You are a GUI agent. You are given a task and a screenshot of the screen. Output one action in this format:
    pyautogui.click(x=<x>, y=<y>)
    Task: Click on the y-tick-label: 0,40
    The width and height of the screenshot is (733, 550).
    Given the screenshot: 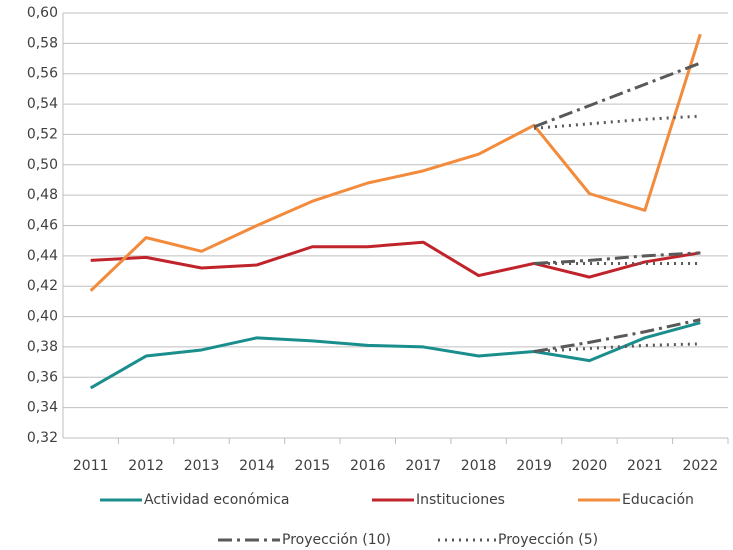 What is the action you would take?
    pyautogui.click(x=42, y=317)
    